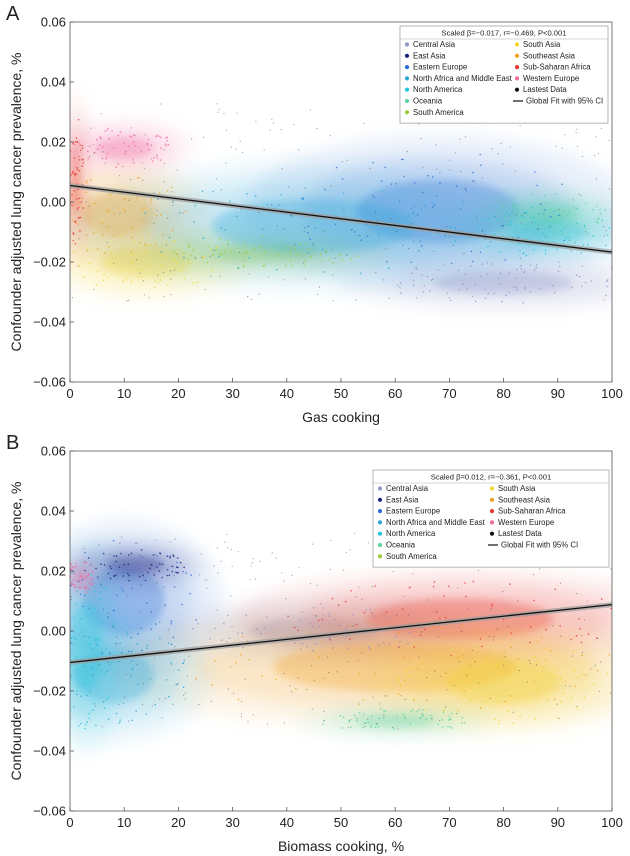 This screenshot has width=630, height=856. Describe the element at coordinates (69, 393) in the screenshot. I see `x-tick-label: 0` at that location.